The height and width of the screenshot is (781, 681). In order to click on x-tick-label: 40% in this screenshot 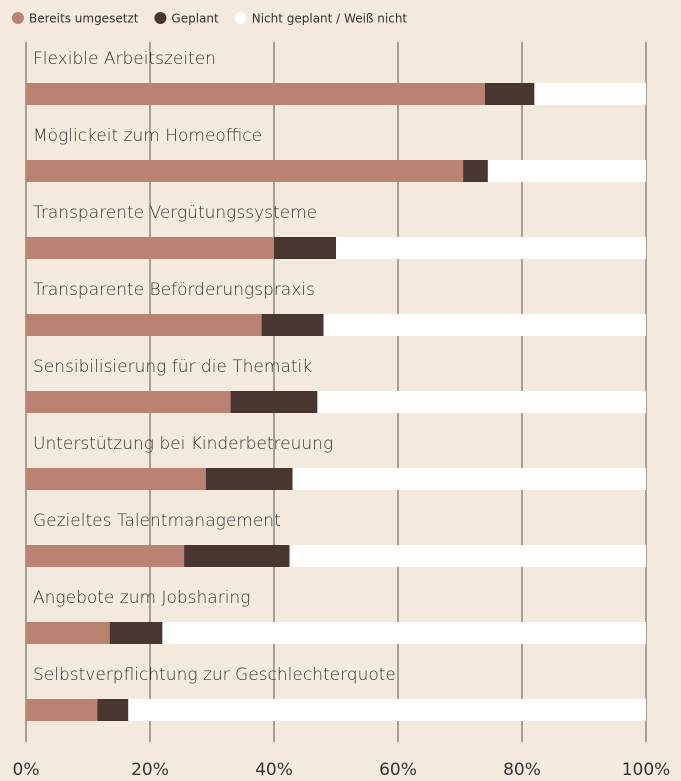, I will do `click(274, 770)`.